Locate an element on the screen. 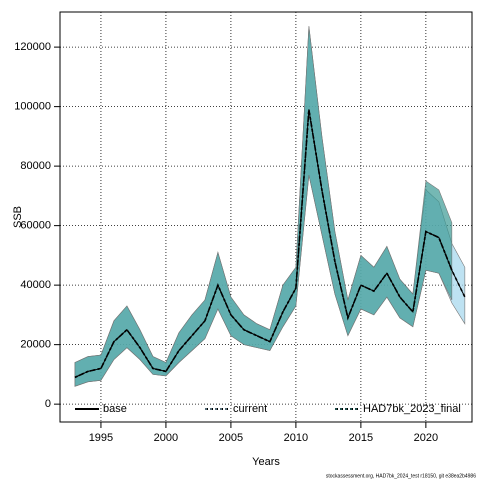 The width and height of the screenshot is (480, 480). x-tick-label: 2020 is located at coordinates (426, 438).